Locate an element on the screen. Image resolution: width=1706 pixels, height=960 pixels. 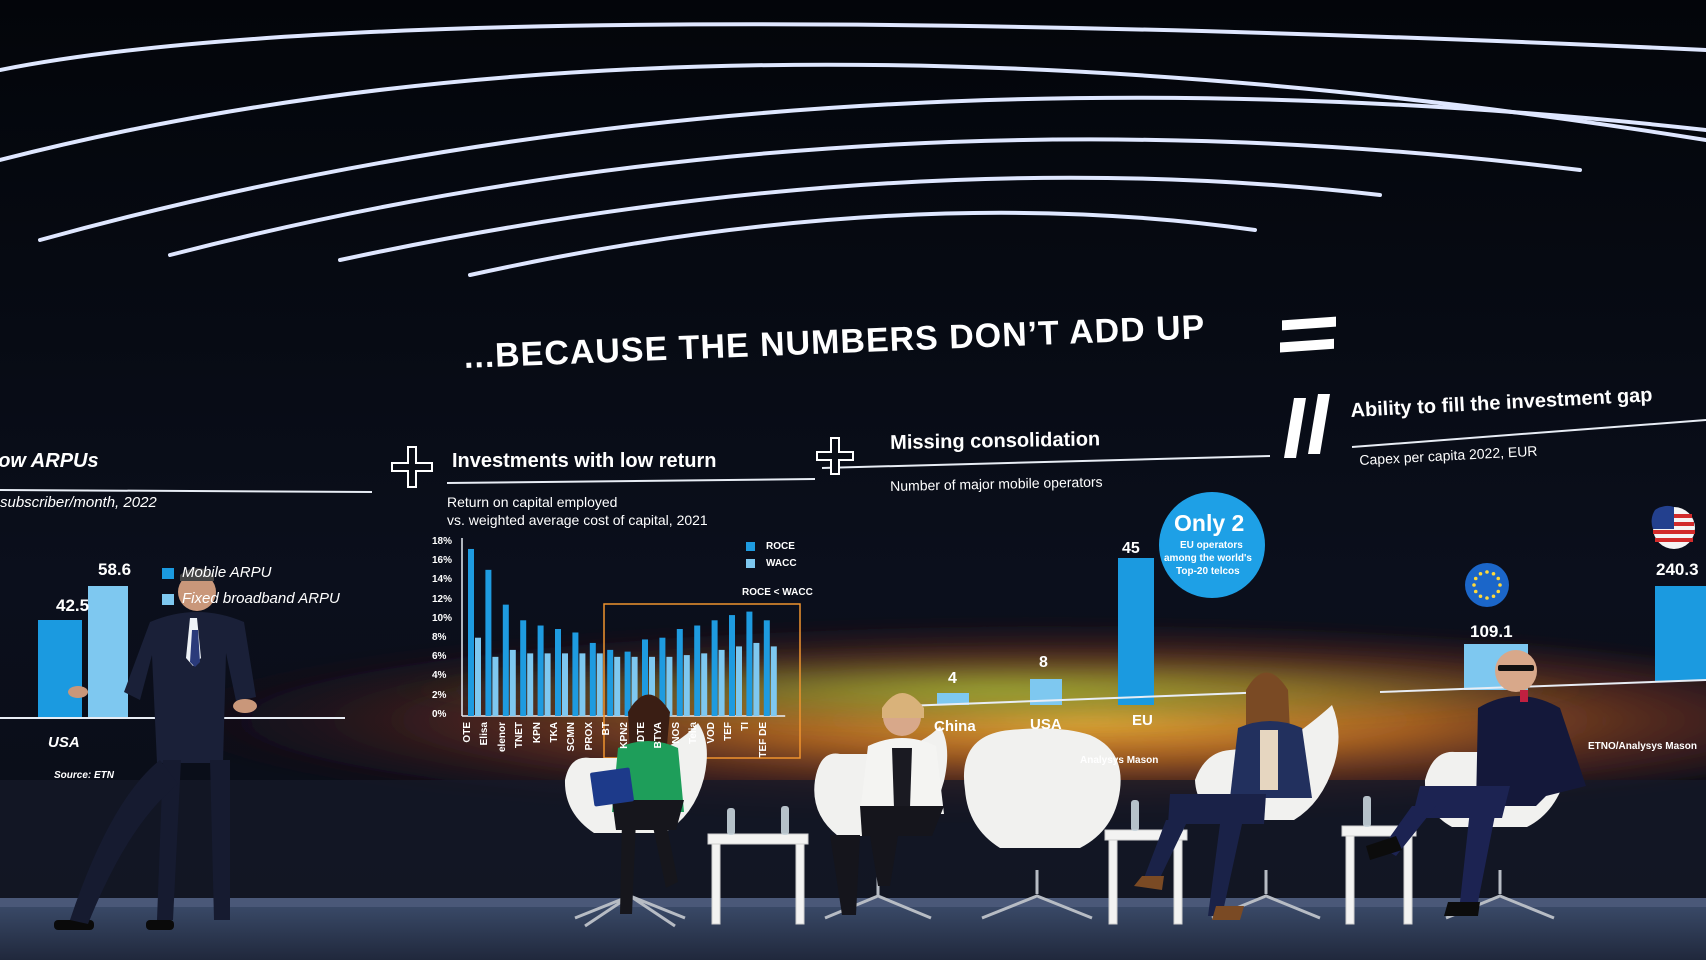
badge-line-3: Top-20 telcos is located at coordinates (1208, 571).